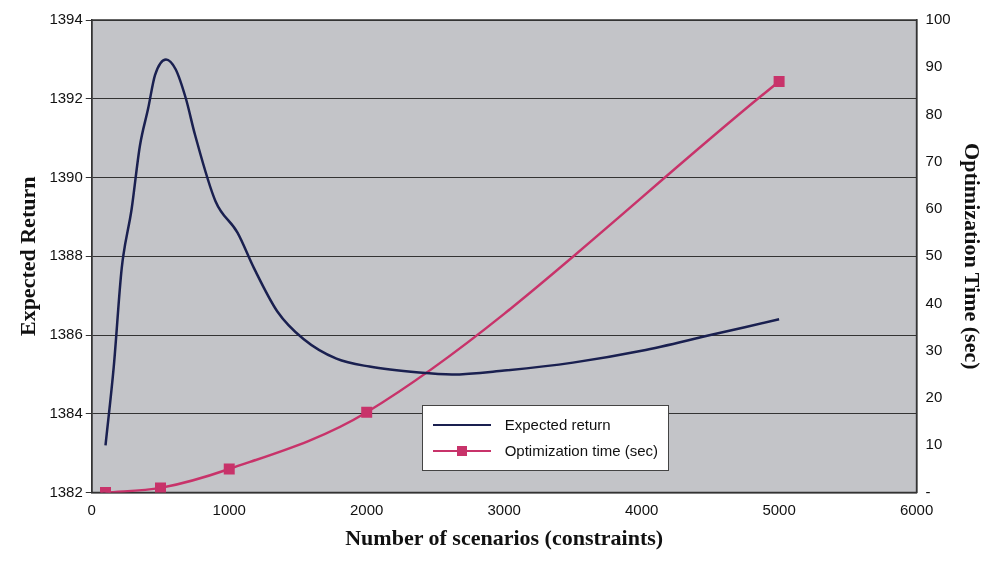  I want to click on y-tick-label: 1386, so click(66, 334).